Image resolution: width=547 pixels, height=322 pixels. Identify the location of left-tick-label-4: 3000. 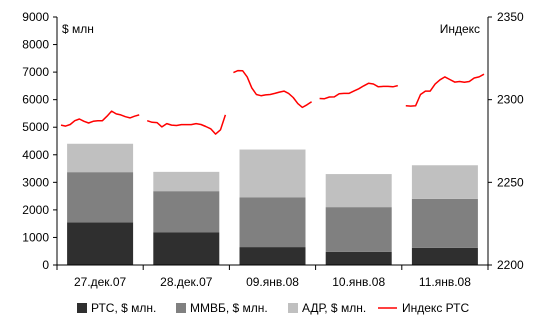
(35, 182).